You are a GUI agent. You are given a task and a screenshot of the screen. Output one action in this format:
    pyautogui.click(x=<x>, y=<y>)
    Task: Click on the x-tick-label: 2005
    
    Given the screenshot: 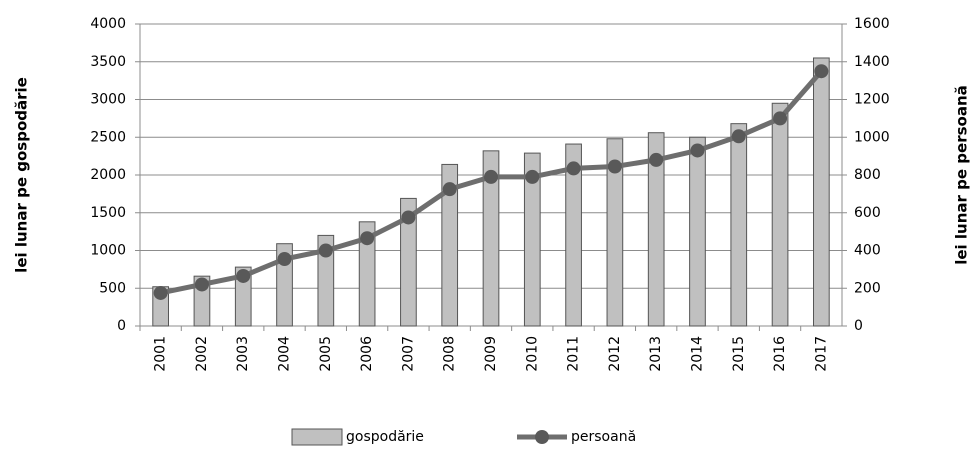 What is the action you would take?
    pyautogui.click(x=326, y=354)
    